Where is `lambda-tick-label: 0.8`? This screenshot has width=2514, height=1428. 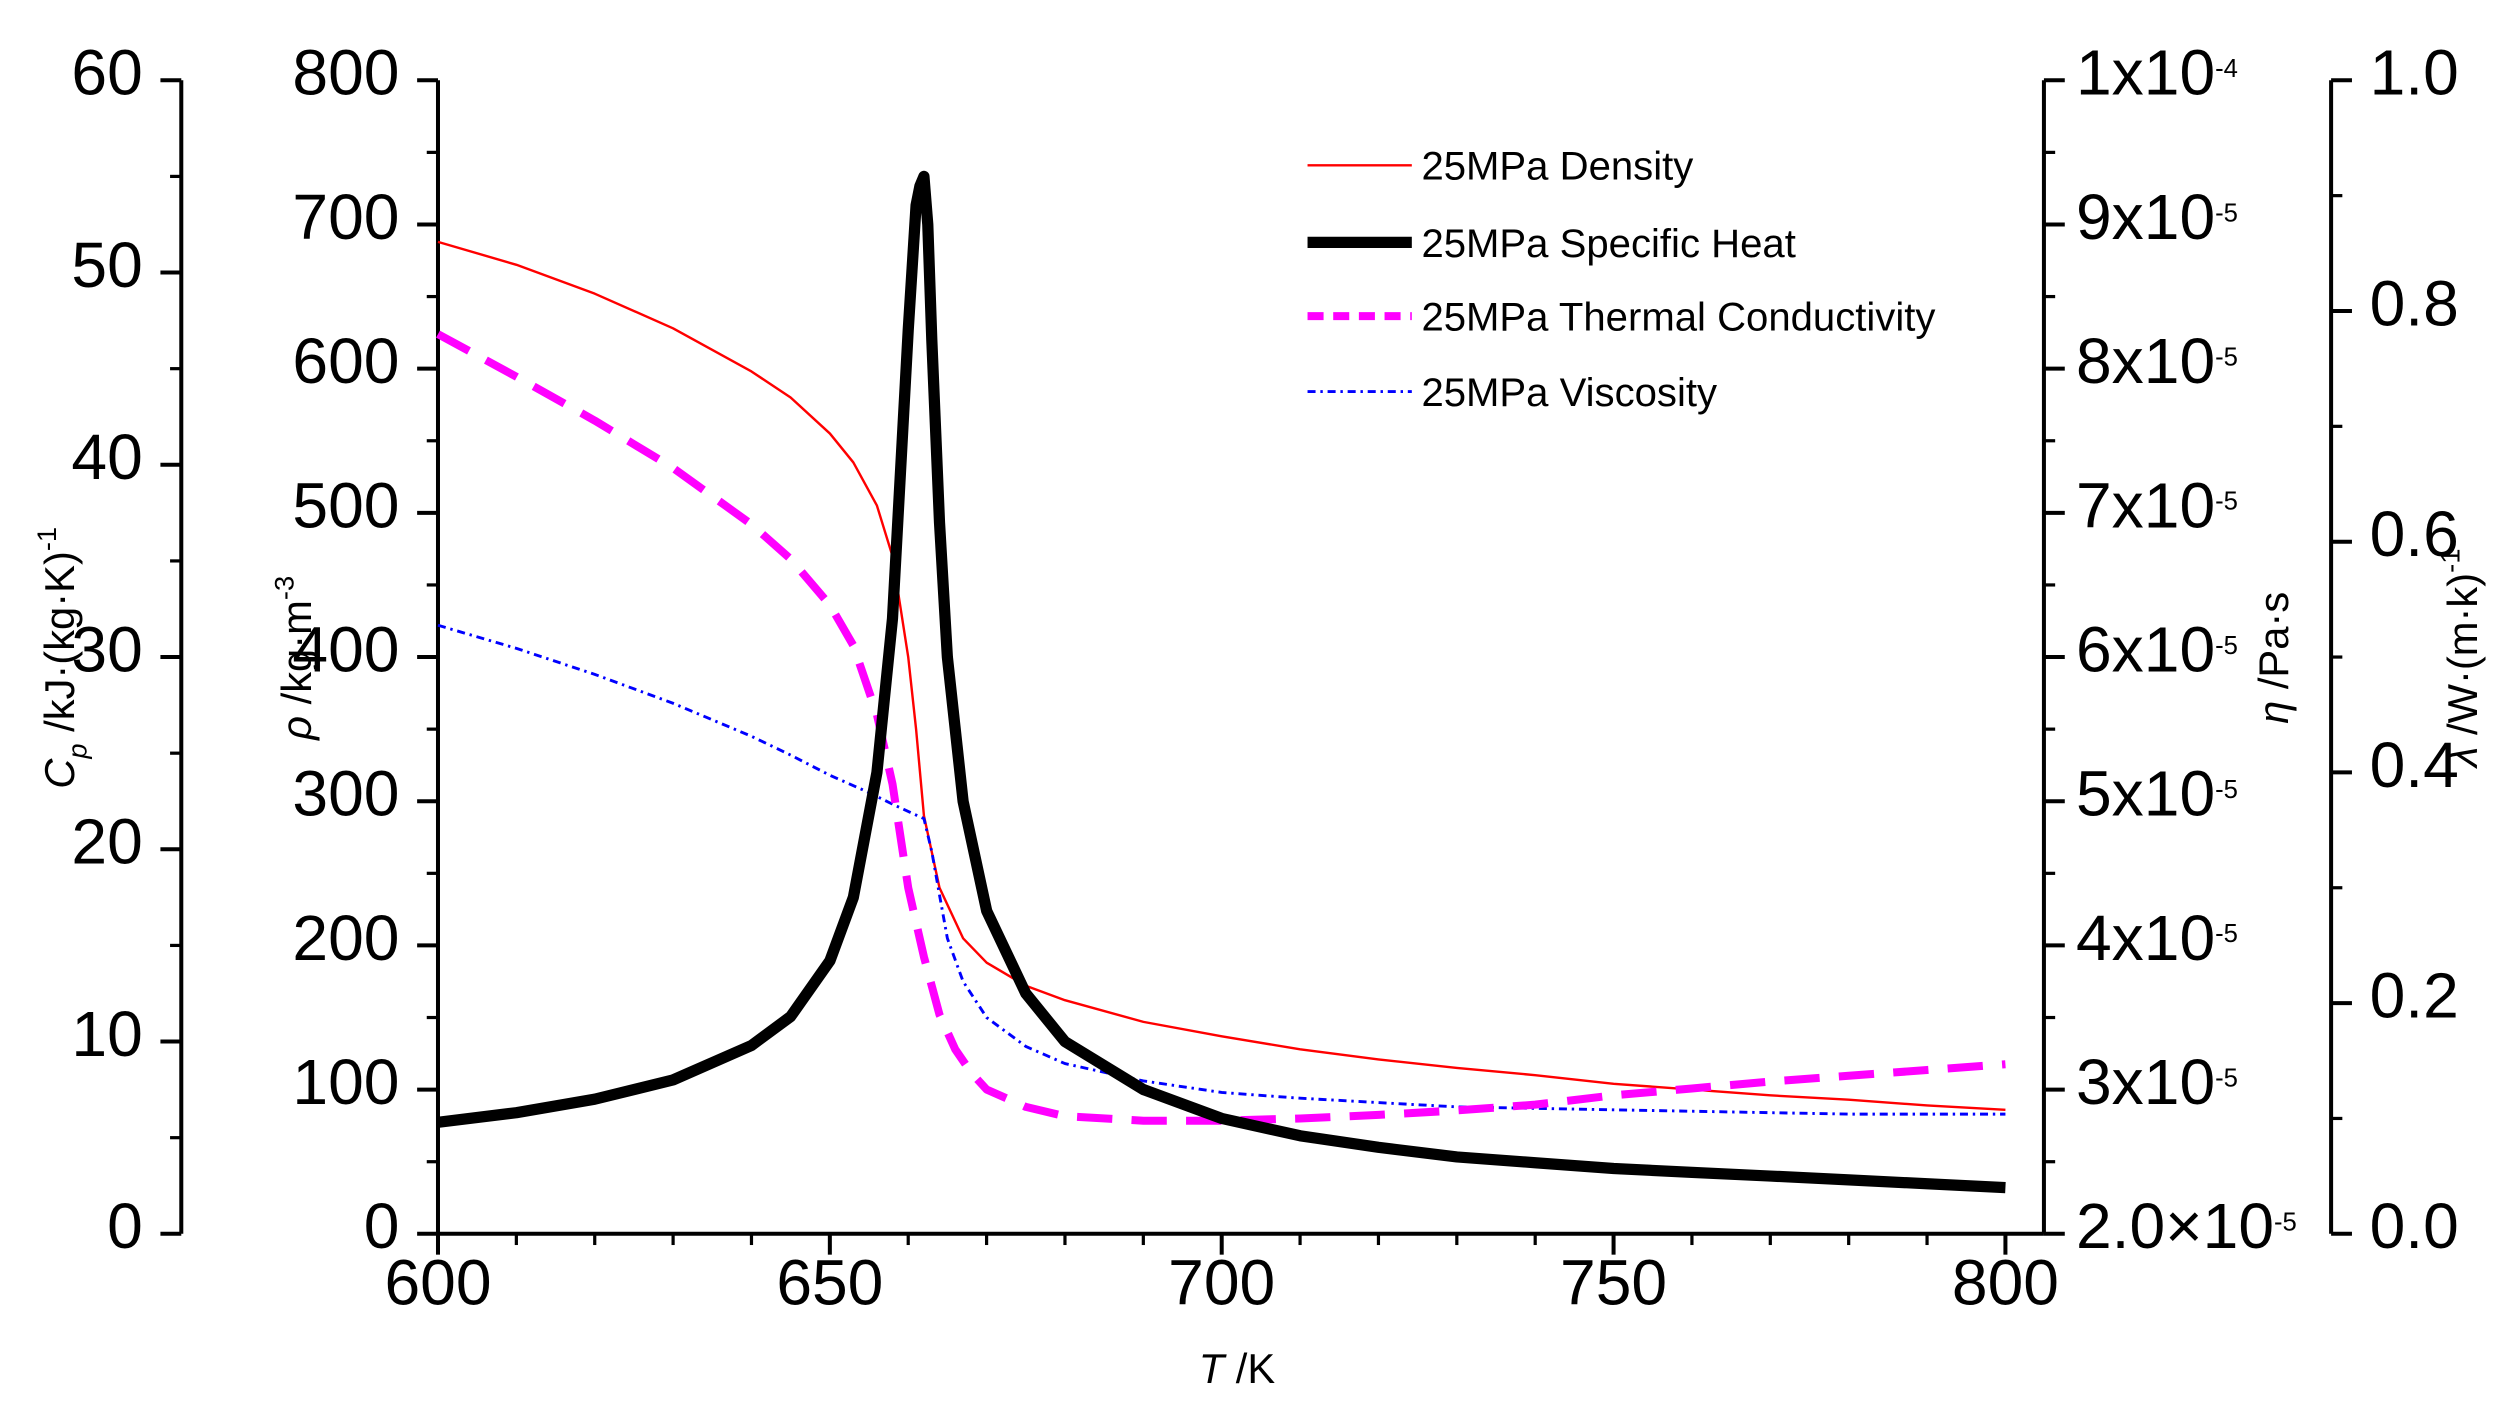
lambda-tick-label: 0.8 is located at coordinates (2414, 303).